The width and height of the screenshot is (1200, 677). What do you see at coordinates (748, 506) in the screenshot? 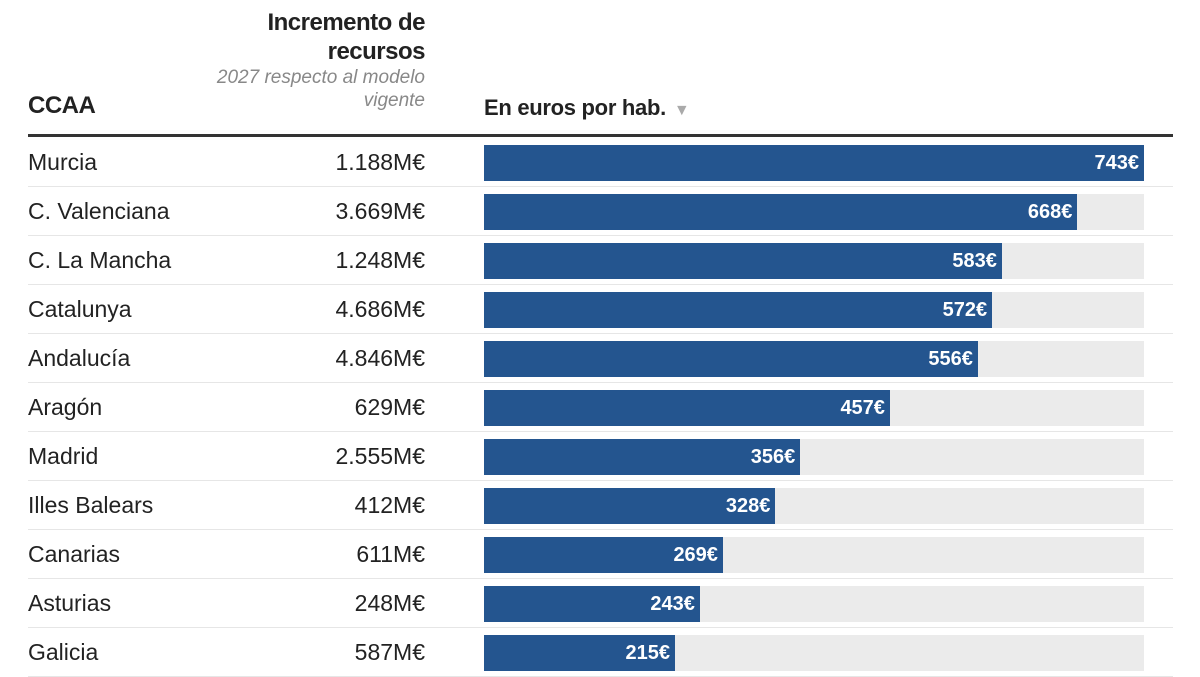
I see `bar-label: 328€` at bounding box center [748, 506].